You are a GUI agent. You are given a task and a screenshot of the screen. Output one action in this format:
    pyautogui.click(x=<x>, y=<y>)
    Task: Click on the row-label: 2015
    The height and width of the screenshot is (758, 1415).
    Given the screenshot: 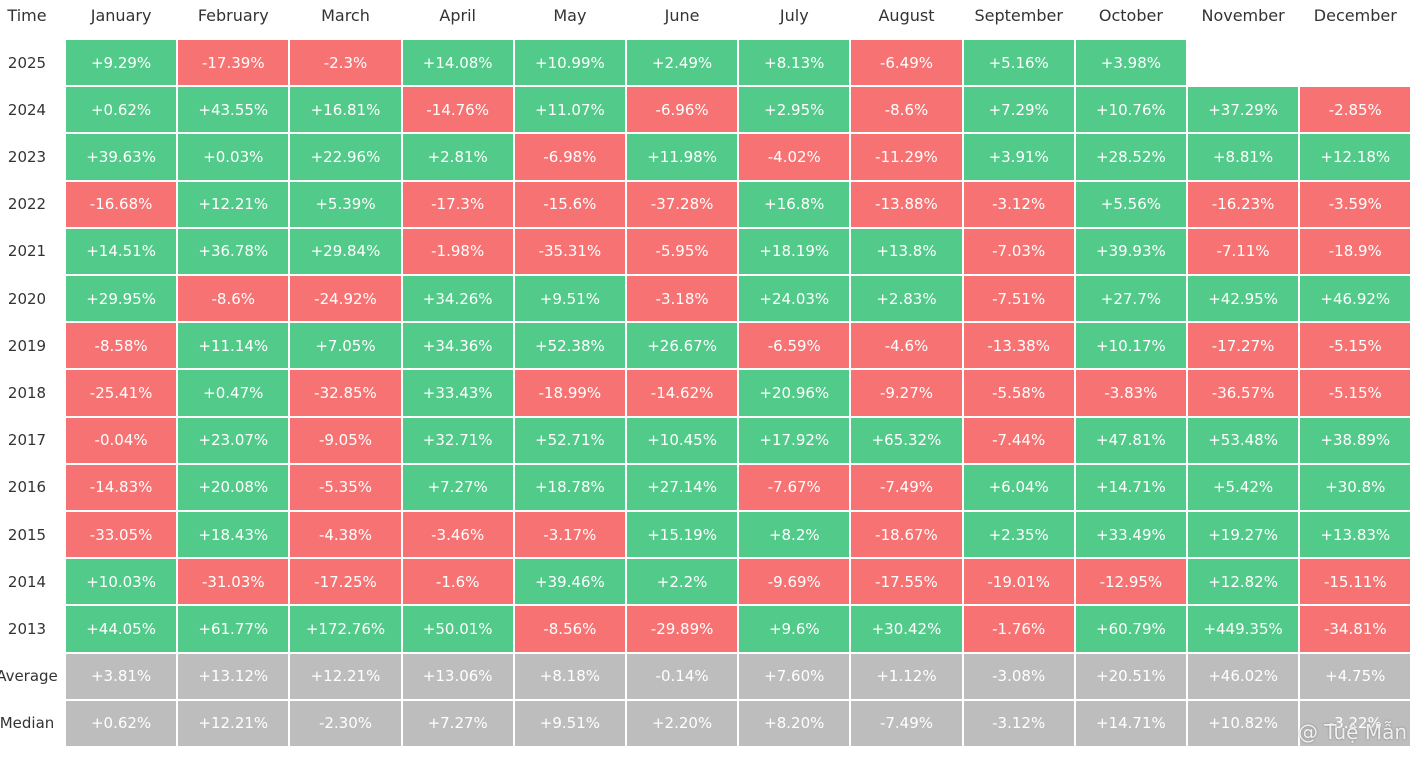 What is the action you would take?
    pyautogui.click(x=27, y=534)
    